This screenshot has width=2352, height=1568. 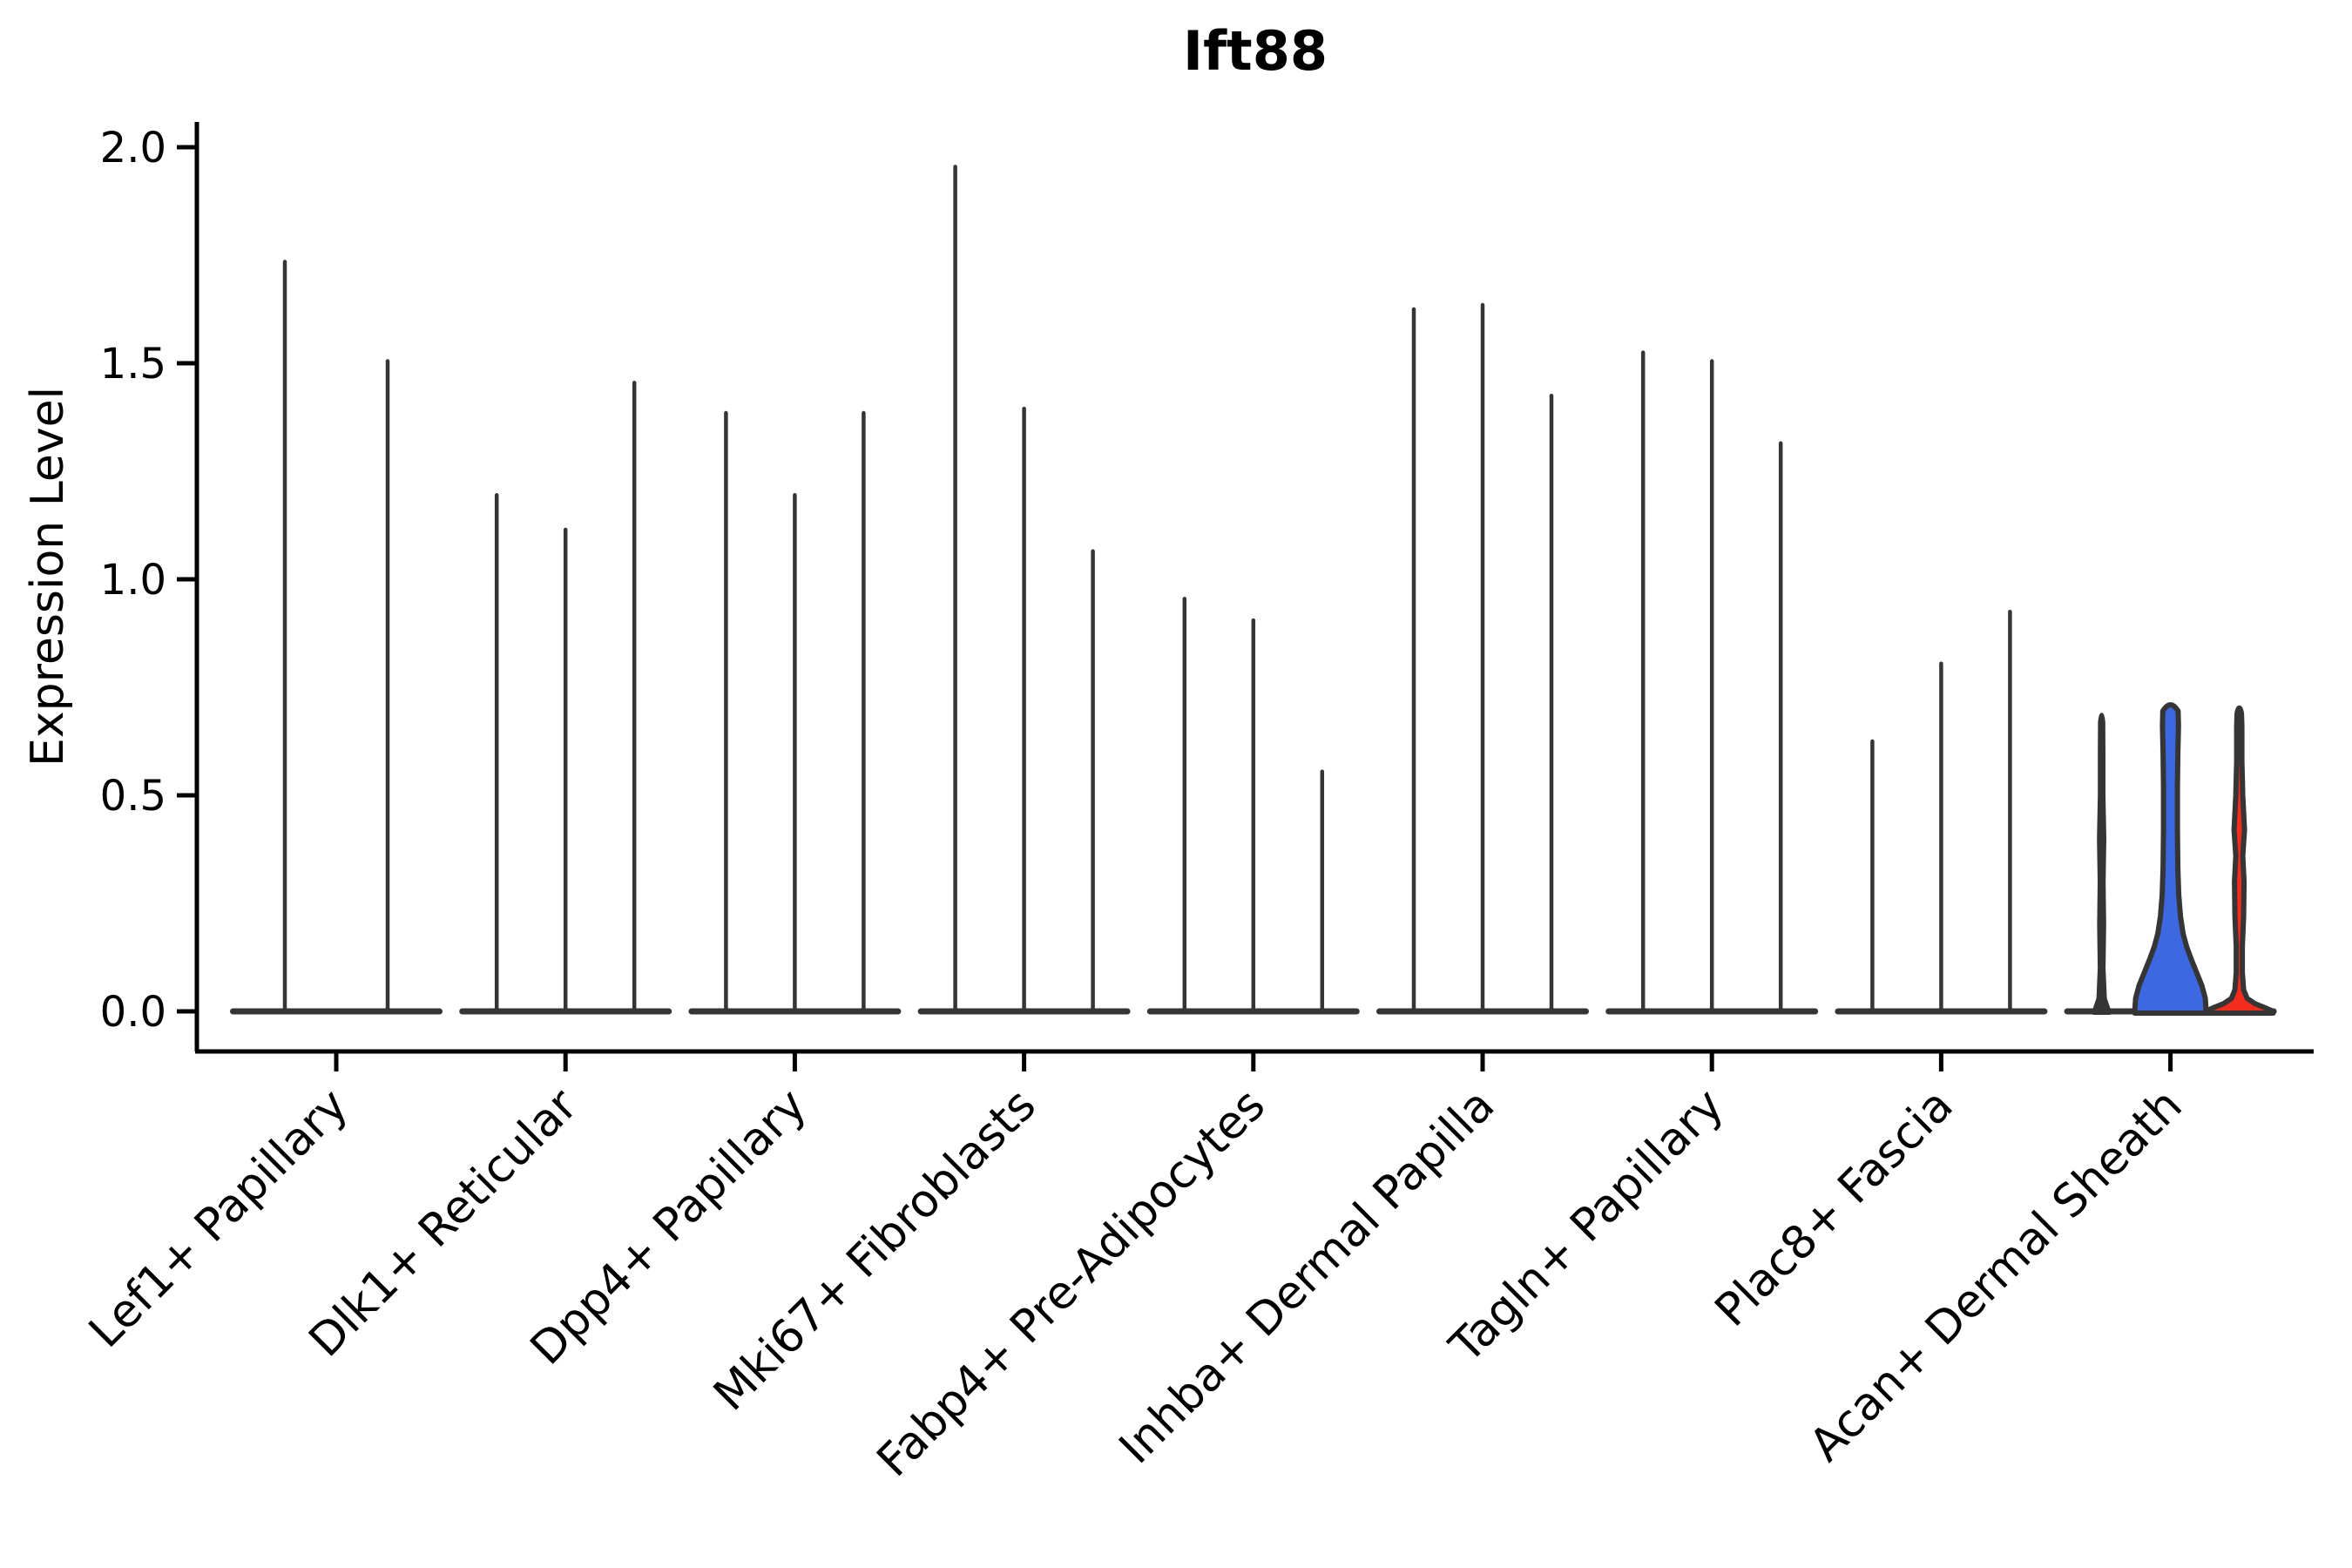 I want to click on y-tick-label: 1.5, so click(x=133, y=364).